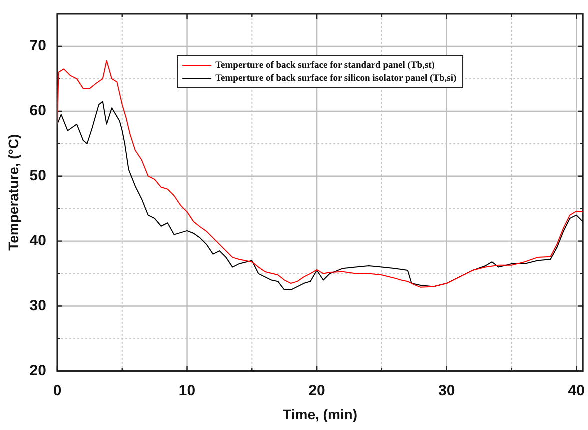 The width and height of the screenshot is (588, 430). Describe the element at coordinates (317, 391) in the screenshot. I see `x-tick-label: 20` at that location.